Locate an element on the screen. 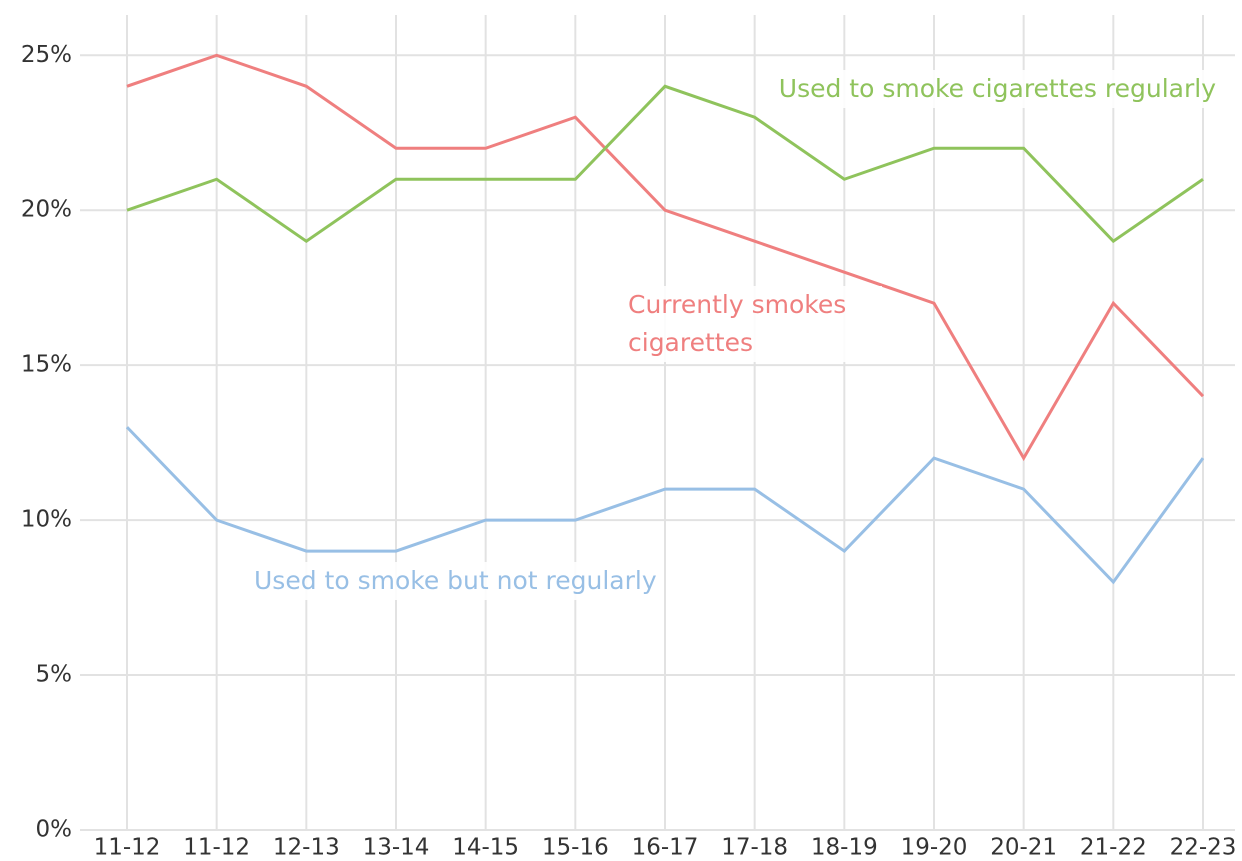 This screenshot has height=861, width=1242. x-tick-label: 20-21 is located at coordinates (1023, 848).